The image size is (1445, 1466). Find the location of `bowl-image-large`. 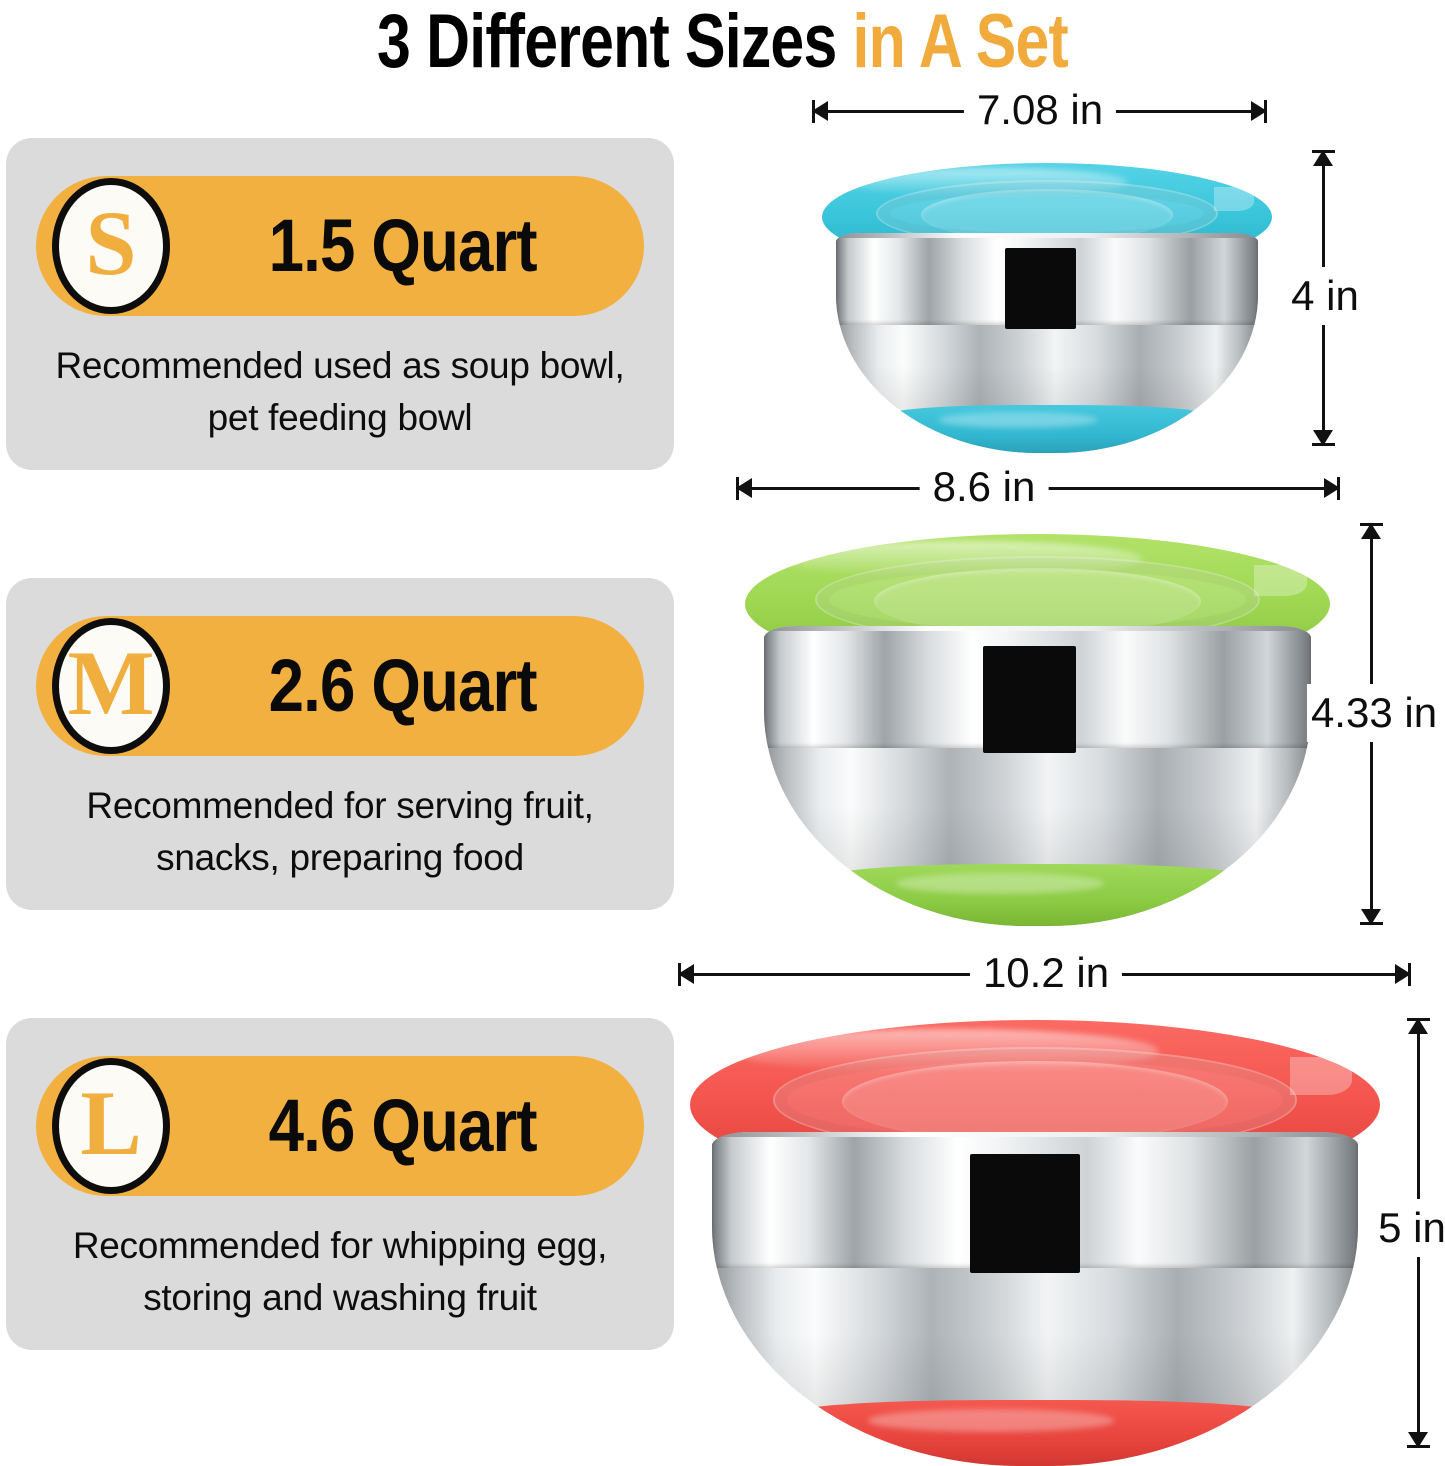

bowl-image-large is located at coordinates (1035, 1243).